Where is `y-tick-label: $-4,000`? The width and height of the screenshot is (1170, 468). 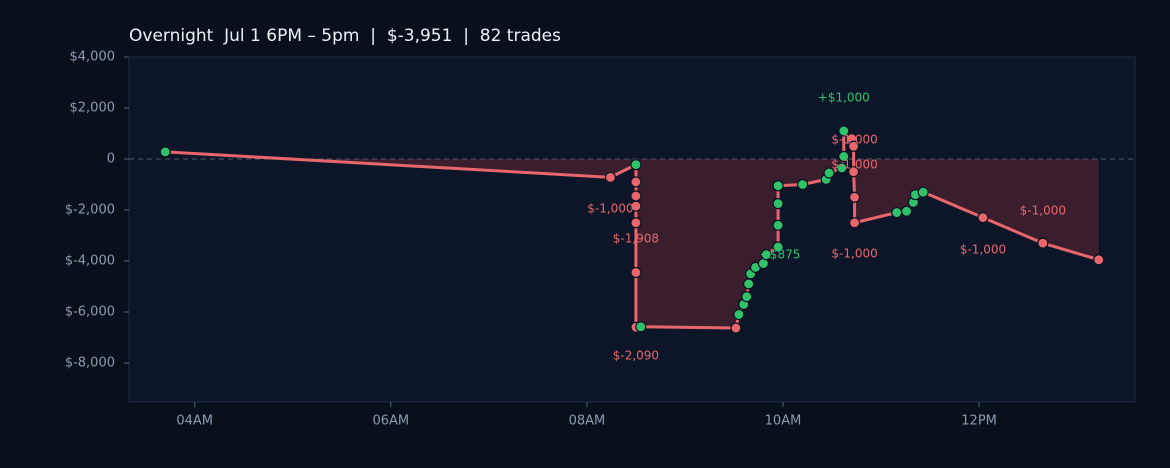
y-tick-label: $-4,000 is located at coordinates (90, 260).